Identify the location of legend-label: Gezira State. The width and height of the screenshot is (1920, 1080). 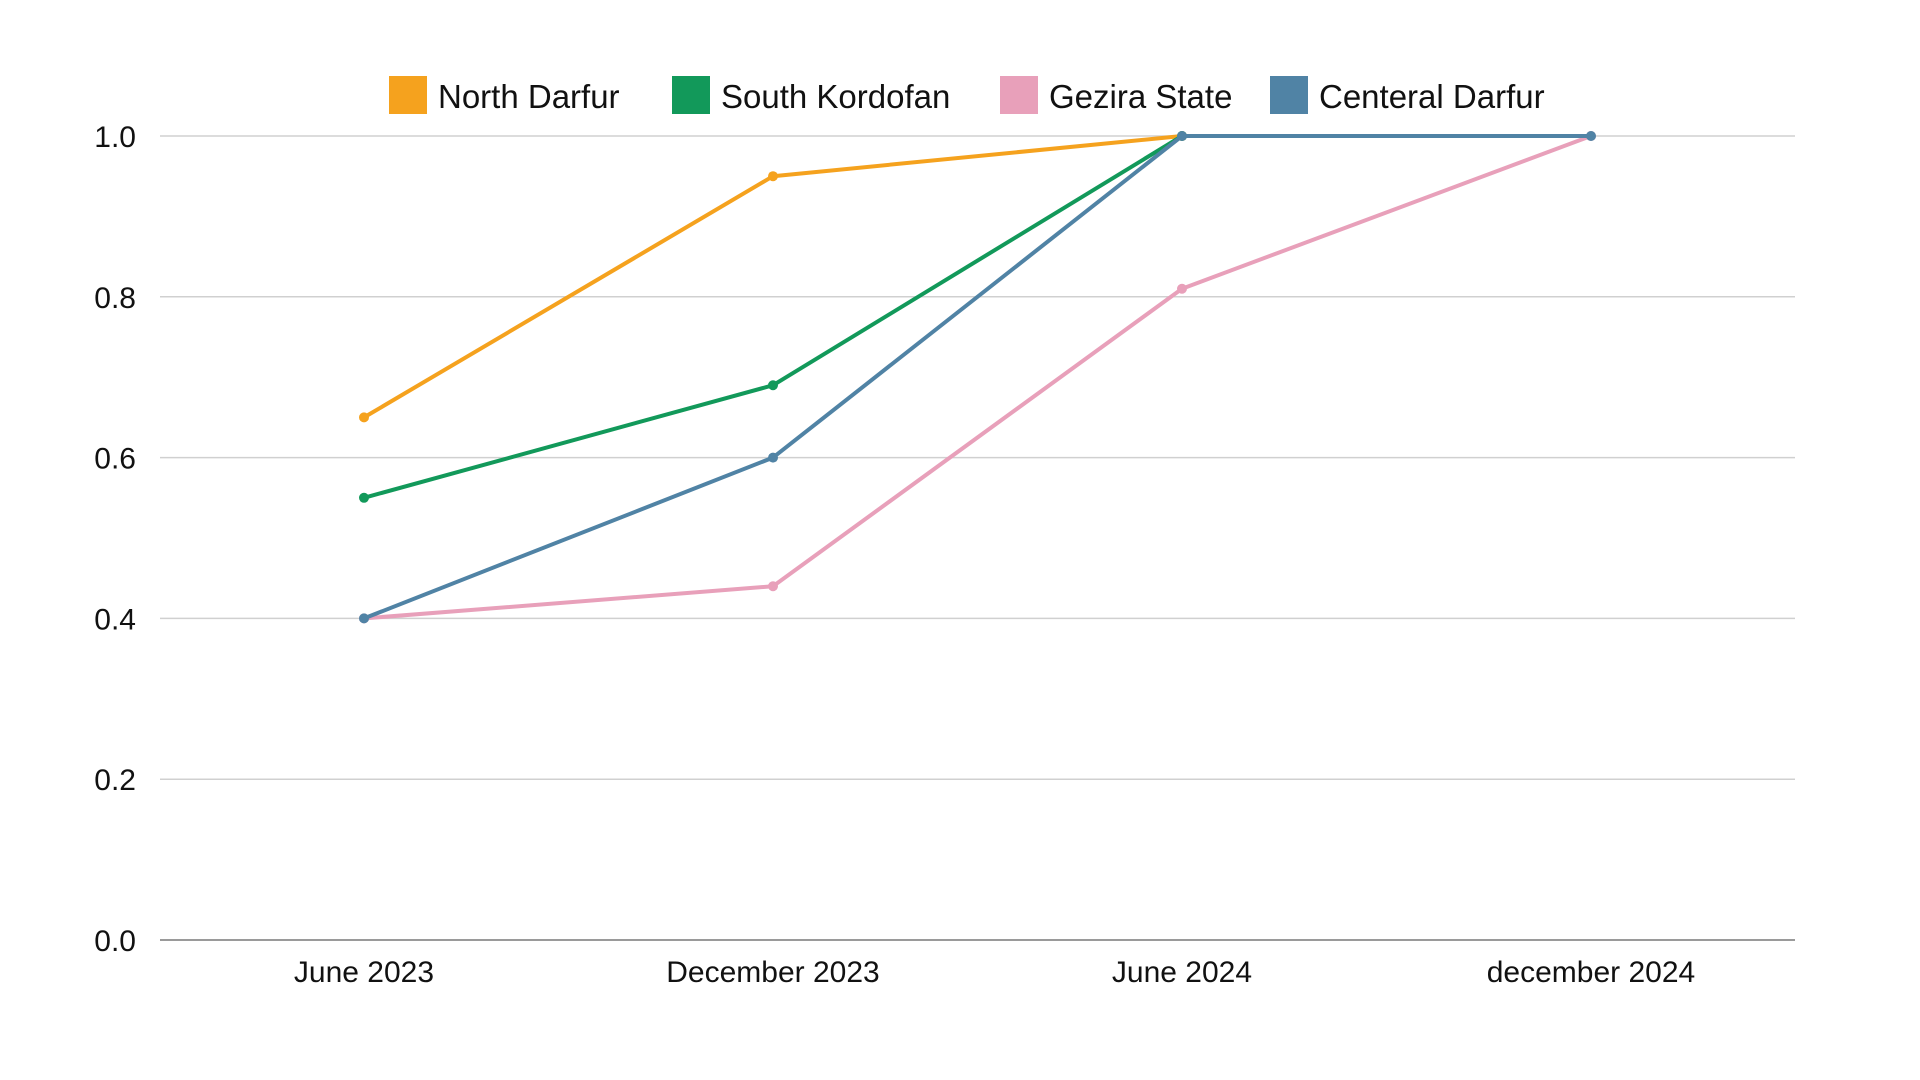
(1140, 96).